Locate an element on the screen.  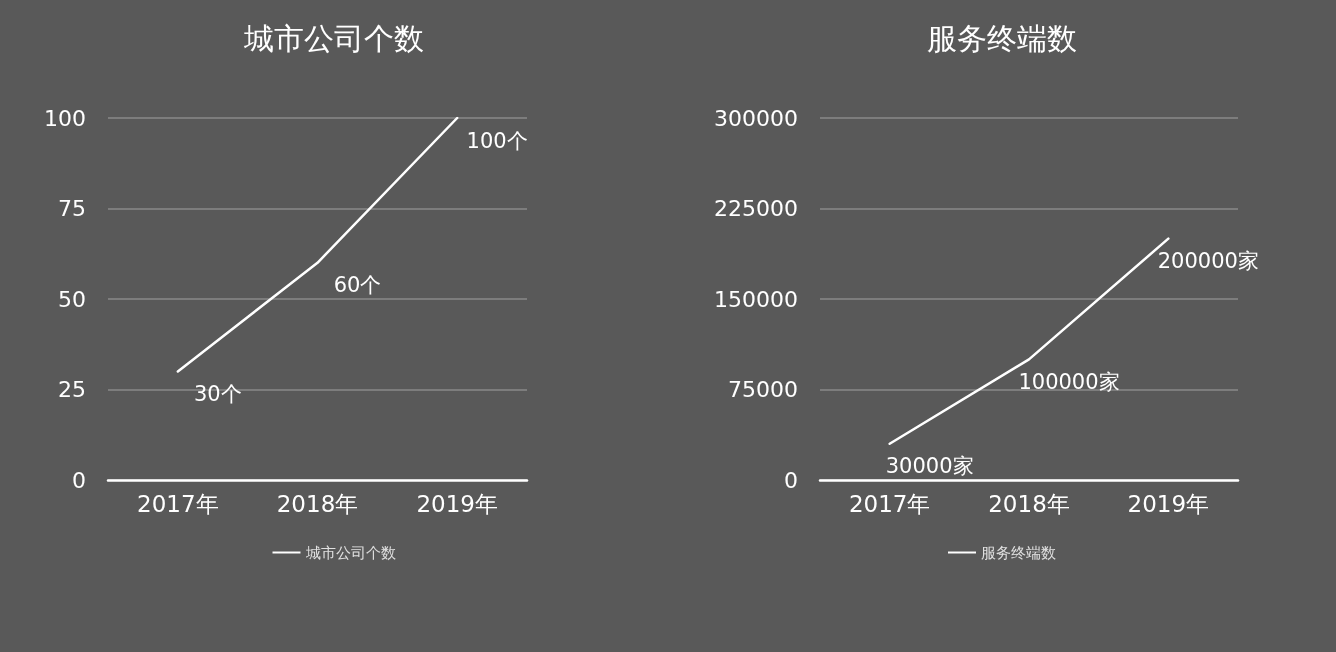
y-tick-label: 50 is located at coordinates (72, 299).